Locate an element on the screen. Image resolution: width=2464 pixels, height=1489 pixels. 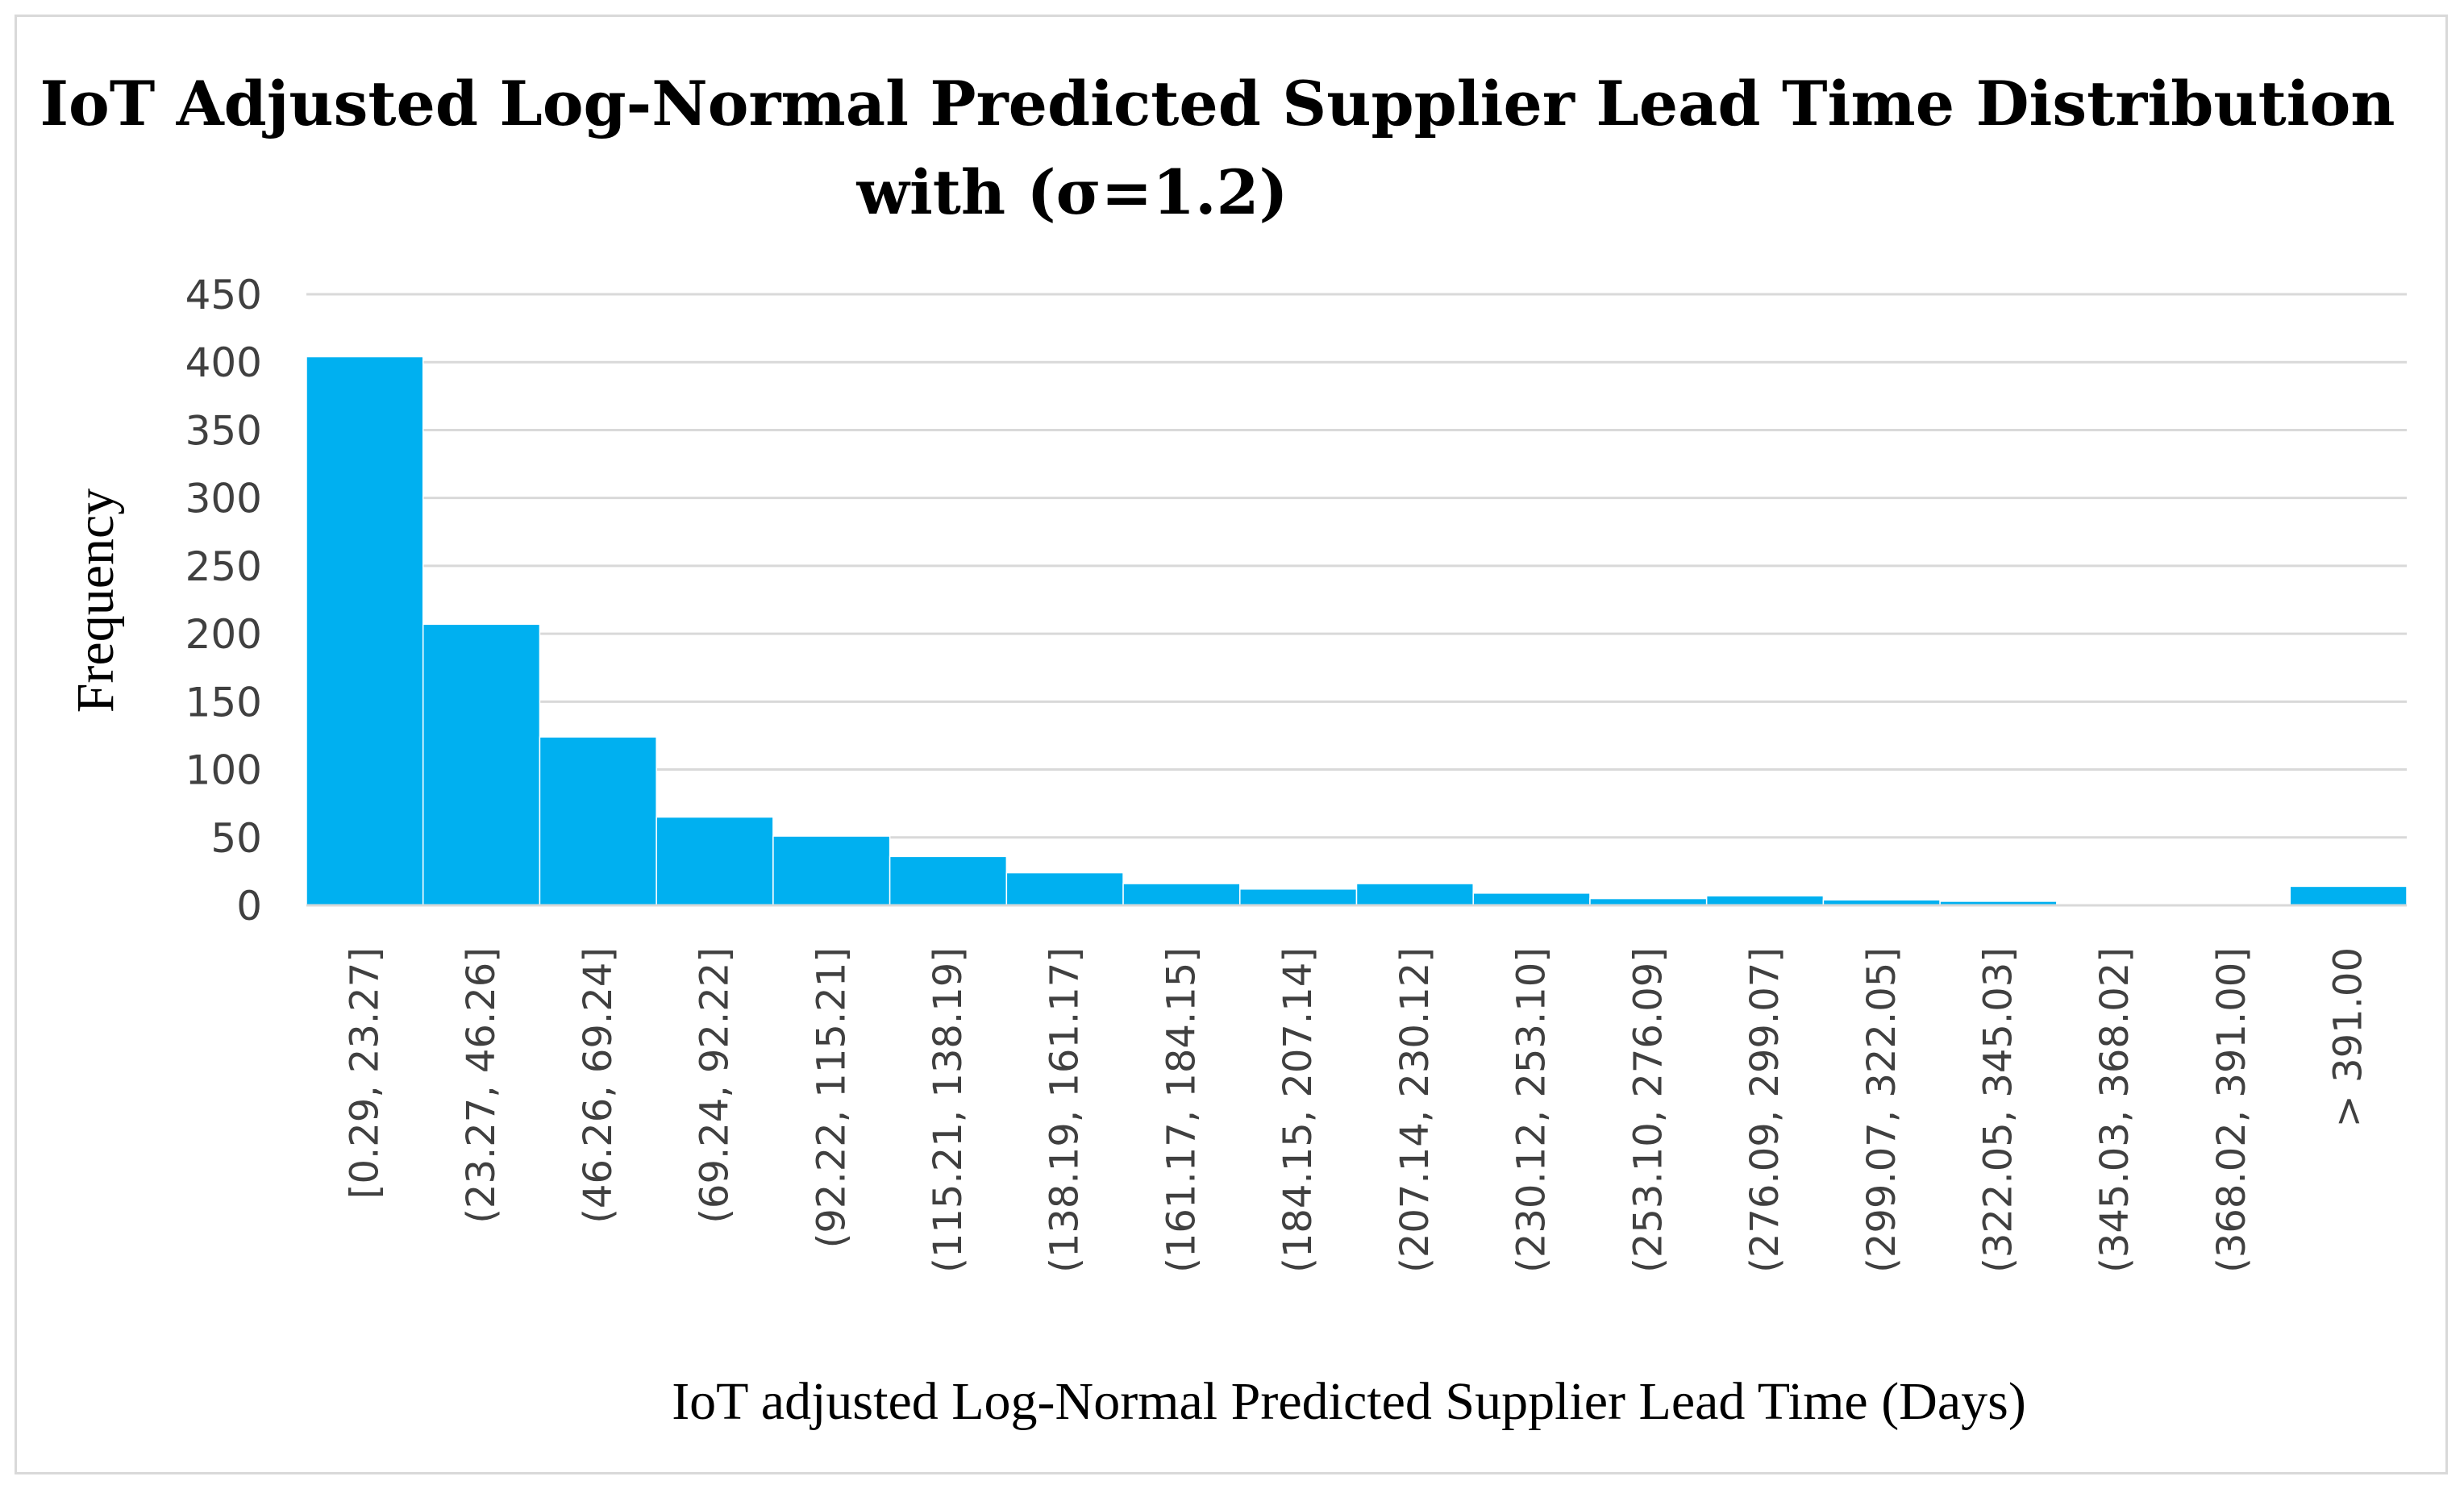
x-category-label: (69.24, 92.22] is located at coordinates (715, 1085).